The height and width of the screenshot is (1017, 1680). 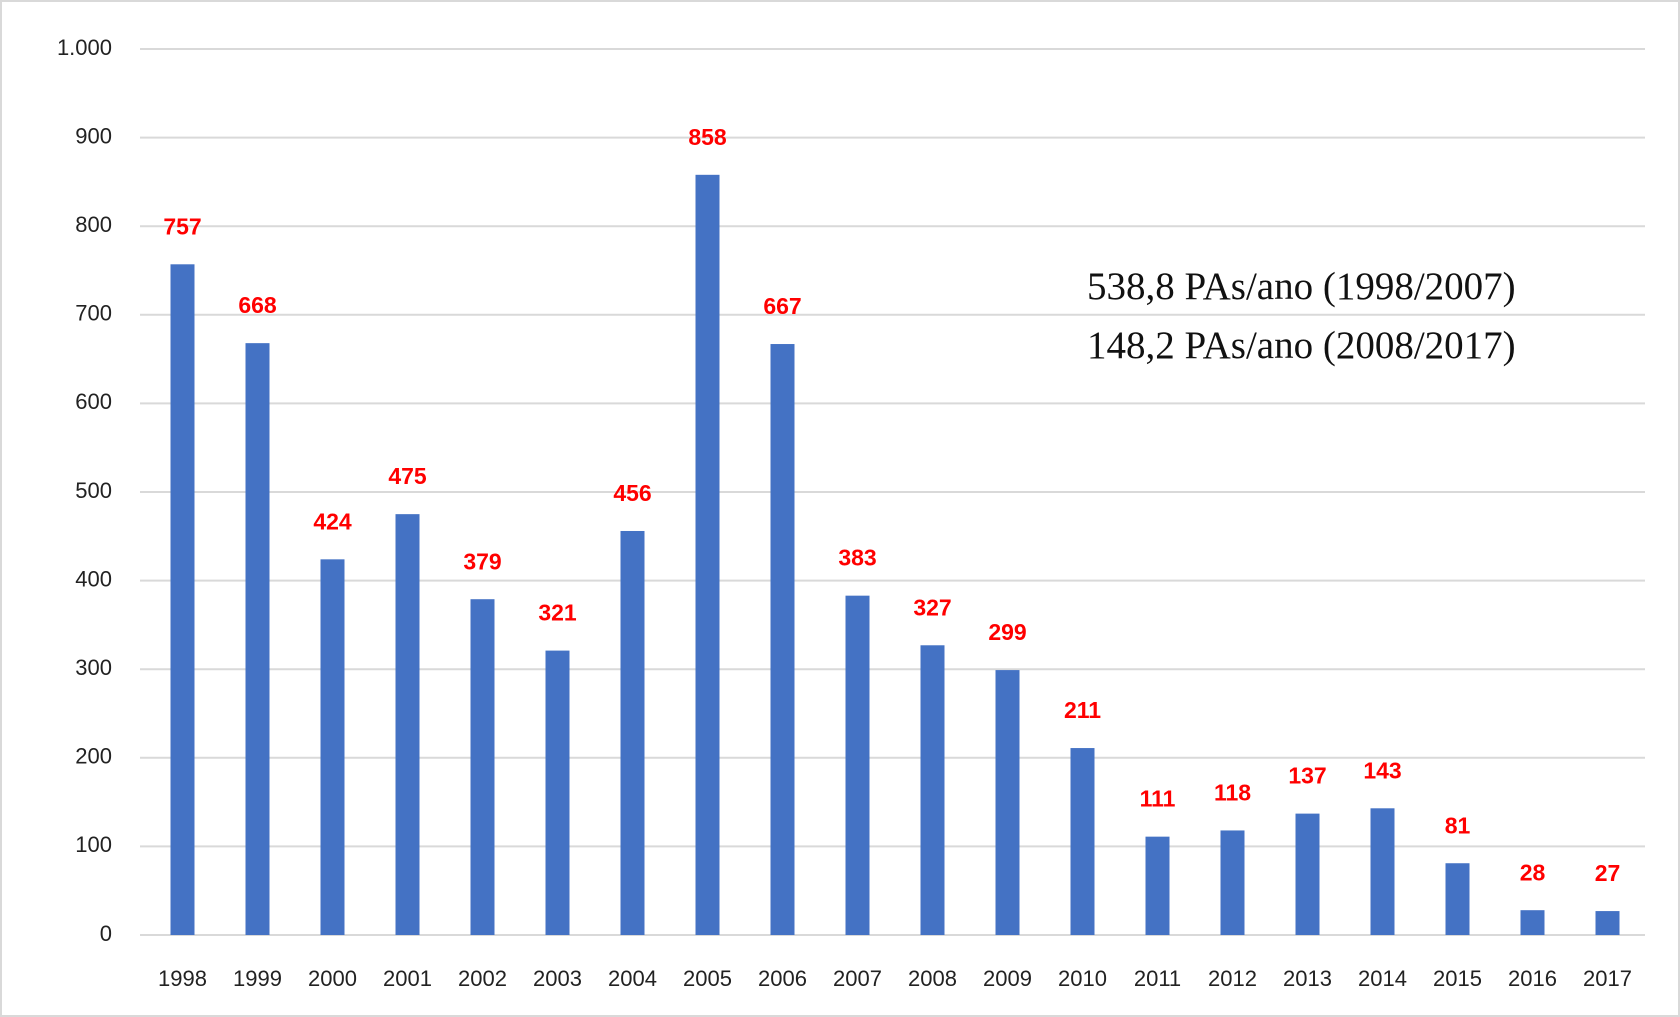 What do you see at coordinates (93, 313) in the screenshot?
I see `y-tick-label: 700` at bounding box center [93, 313].